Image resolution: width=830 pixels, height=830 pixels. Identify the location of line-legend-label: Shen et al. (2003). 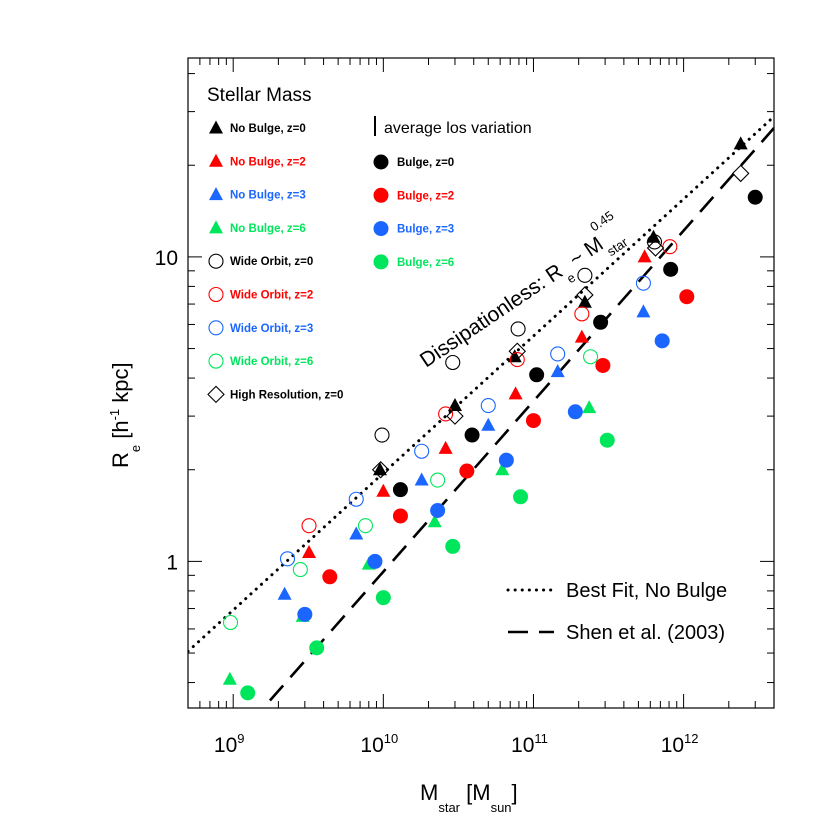
(645, 633).